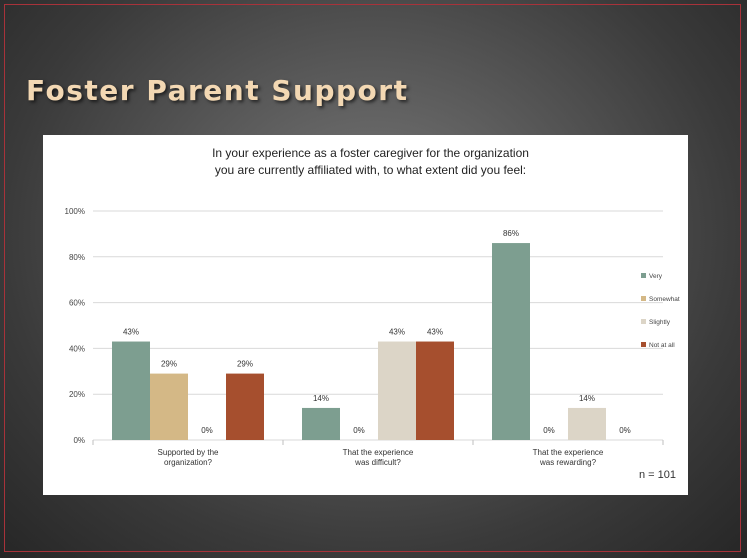 The width and height of the screenshot is (747, 558). I want to click on y-tick-label: 100%, so click(75, 211).